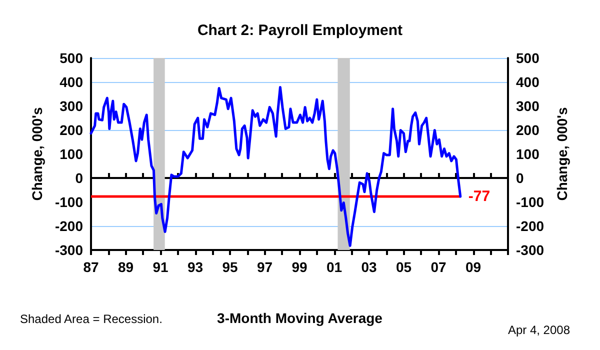 Image resolution: width=600 pixels, height=350 pixels. I want to click on y-tick-label: 300, so click(72, 106).